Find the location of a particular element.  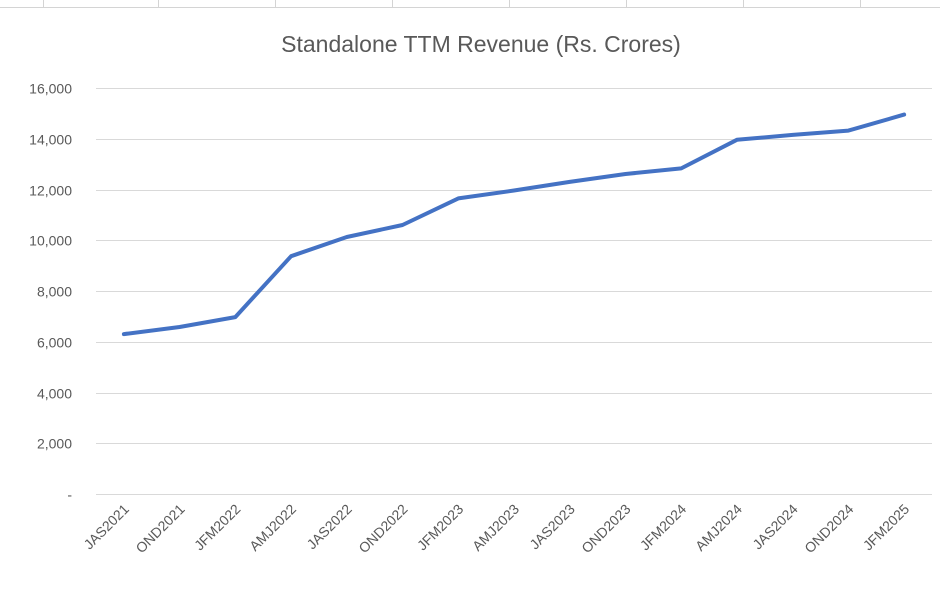

x-tick-label: JAS2023 is located at coordinates (552, 527).